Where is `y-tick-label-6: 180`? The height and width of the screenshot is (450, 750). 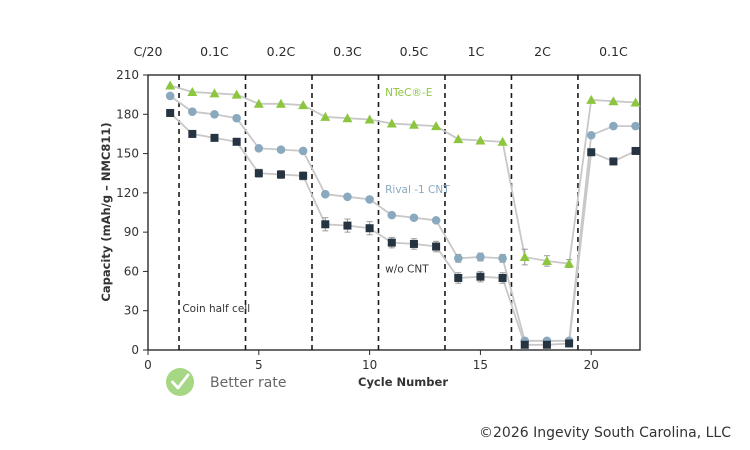
y-tick-label-6: 180 is located at coordinates (127, 114).